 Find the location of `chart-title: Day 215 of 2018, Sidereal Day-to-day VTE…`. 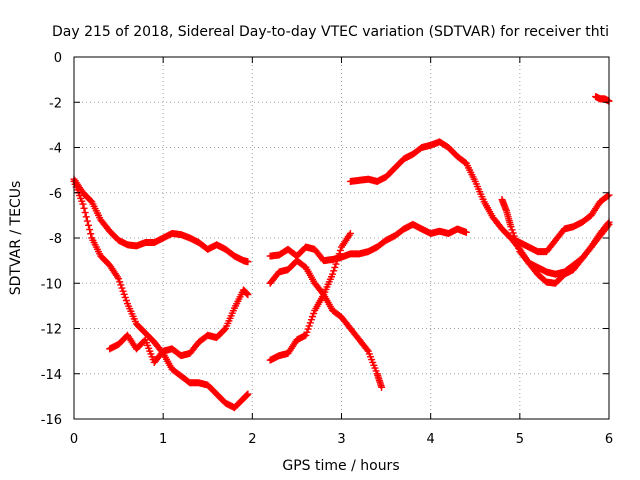

chart-title: Day 215 of 2018, Sidereal Day-to-day VTE… is located at coordinates (330, 32).